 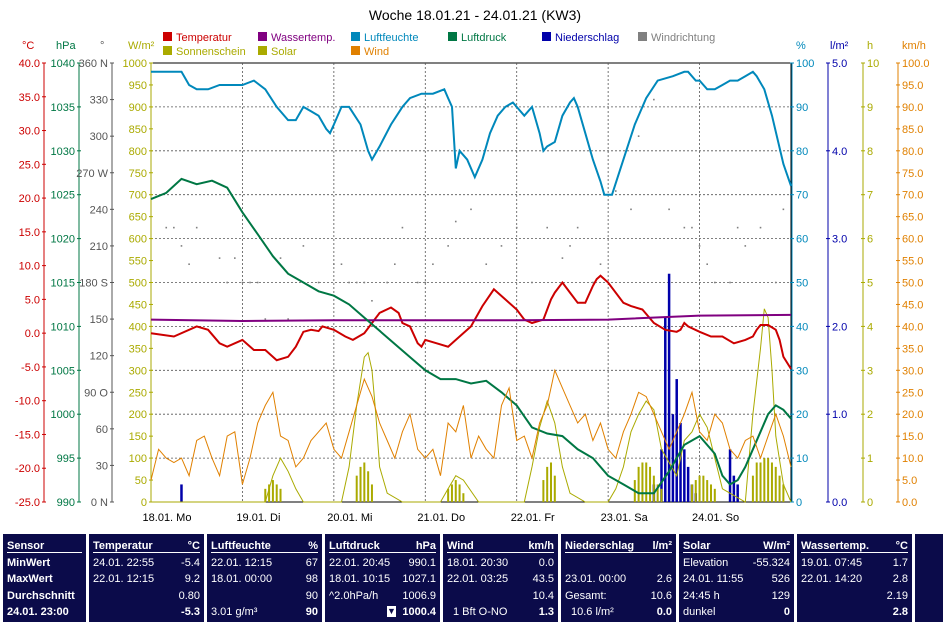 I want to click on axis-tick-solar: 350, so click(x=138, y=349).